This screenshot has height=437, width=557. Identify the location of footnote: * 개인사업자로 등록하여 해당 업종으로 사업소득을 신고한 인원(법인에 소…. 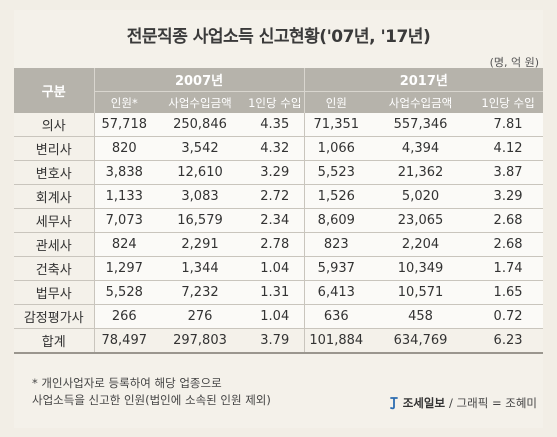
(151, 392).